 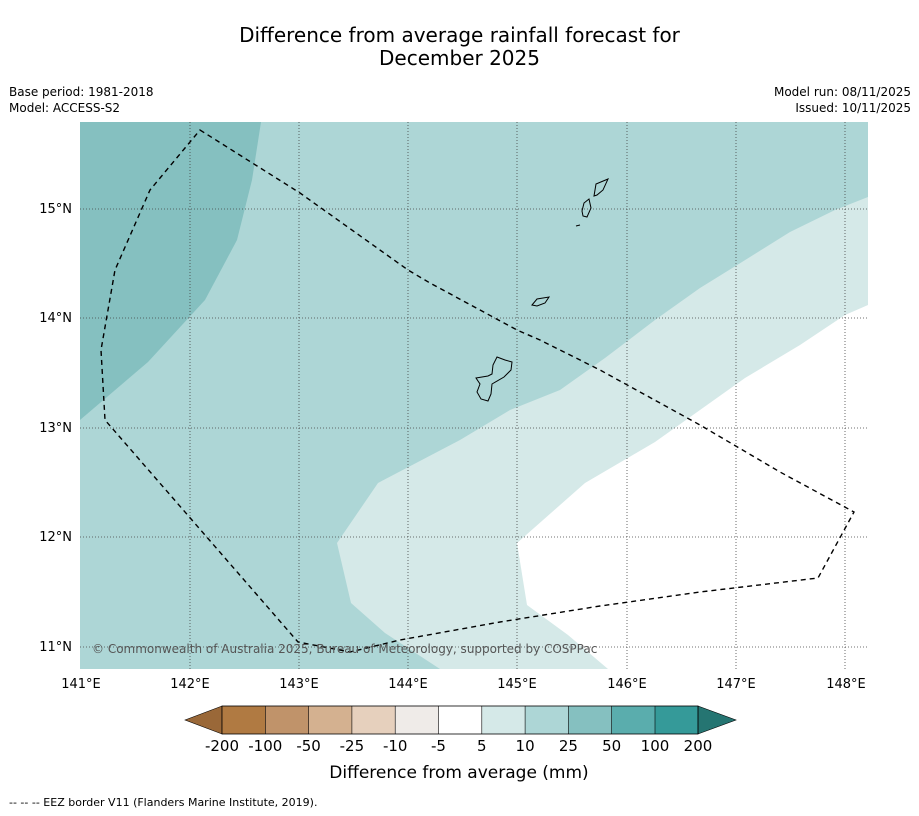 I want to click on lon-tick-label: 148°E, so click(x=846, y=684).